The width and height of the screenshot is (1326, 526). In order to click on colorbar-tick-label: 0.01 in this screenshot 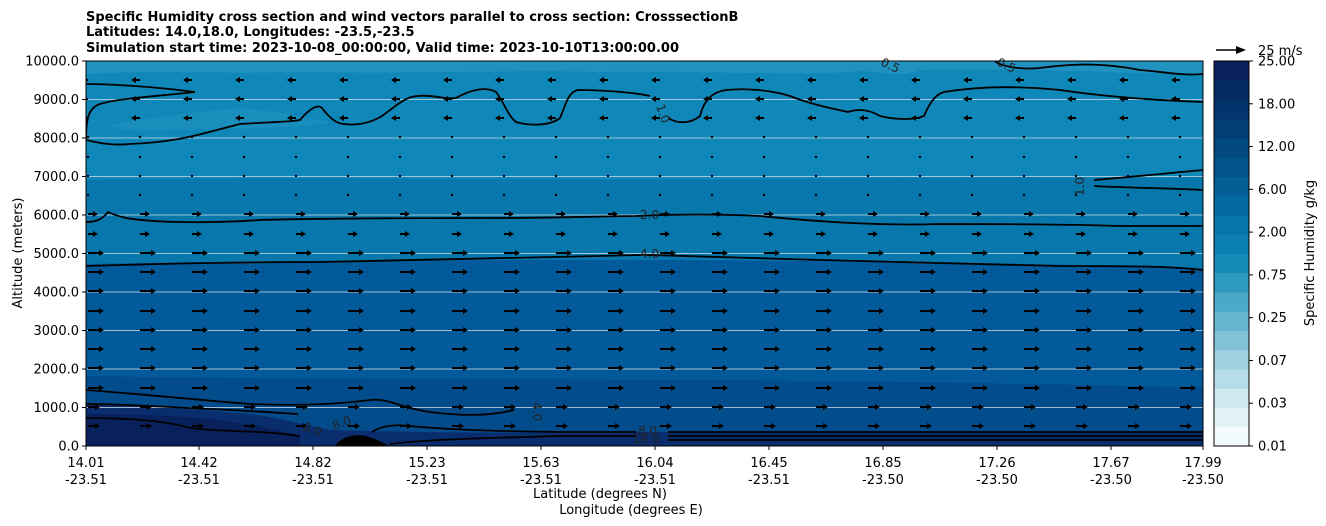, I will do `click(1272, 447)`.